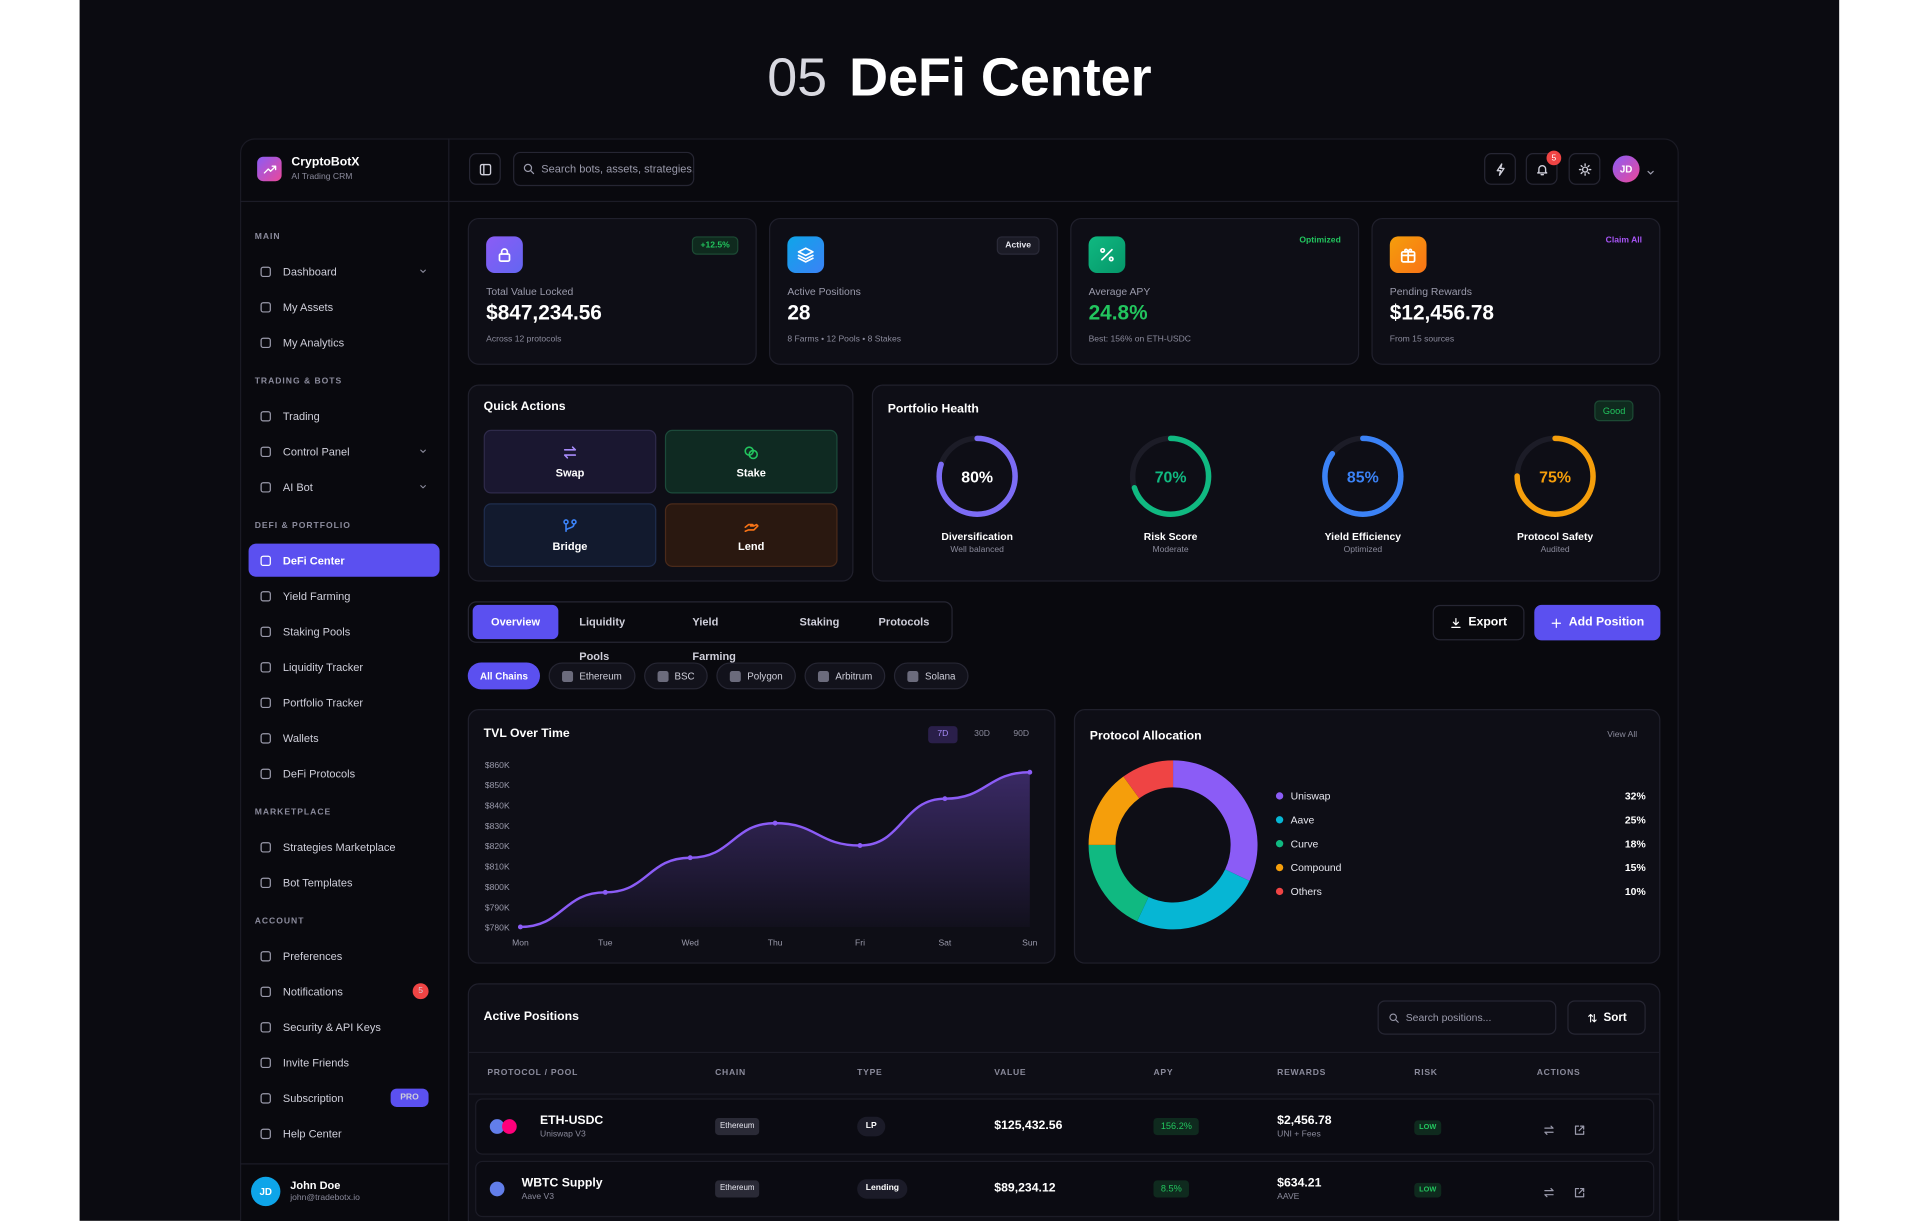 This screenshot has height=1221, width=1920. I want to click on nav-item: Liquidity Tracker, so click(344, 666).